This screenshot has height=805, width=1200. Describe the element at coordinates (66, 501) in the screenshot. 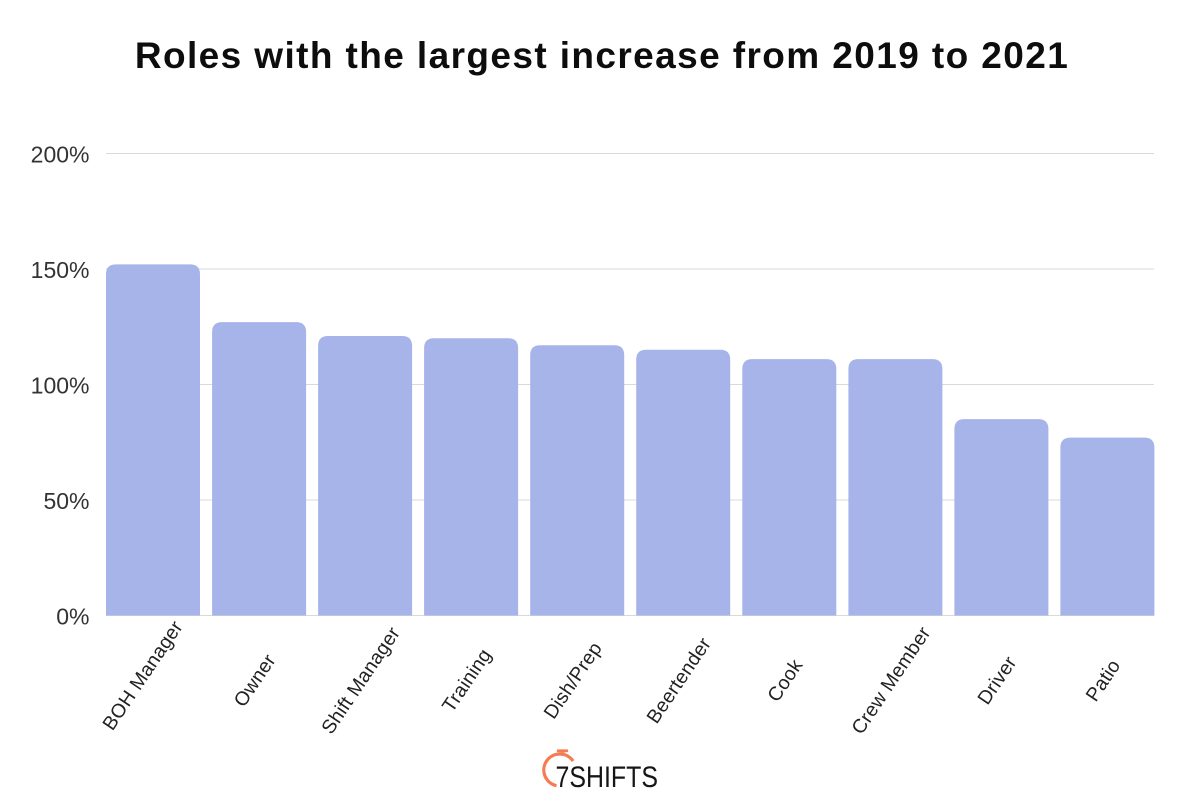

I see `svg-text: 50%` at that location.